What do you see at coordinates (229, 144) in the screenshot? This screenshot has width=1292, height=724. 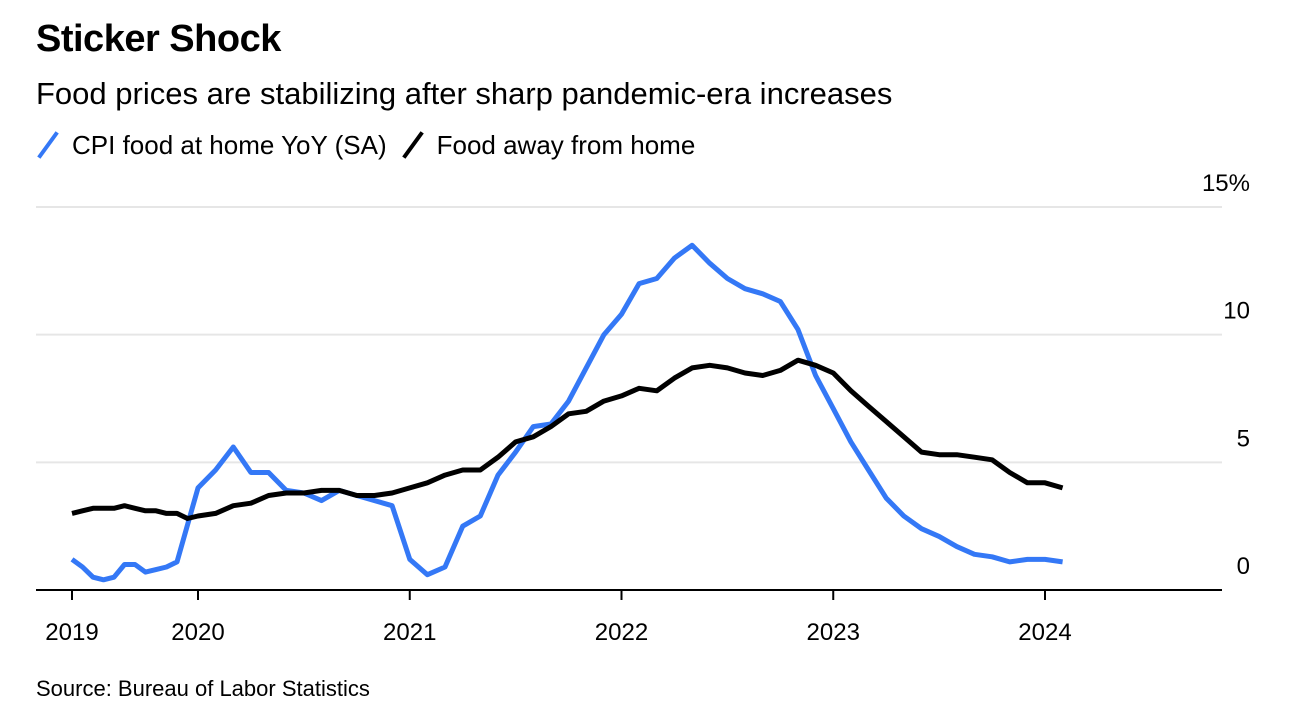 I see `legend-label-food-at-home: CPI food at home YoY (SA)` at bounding box center [229, 144].